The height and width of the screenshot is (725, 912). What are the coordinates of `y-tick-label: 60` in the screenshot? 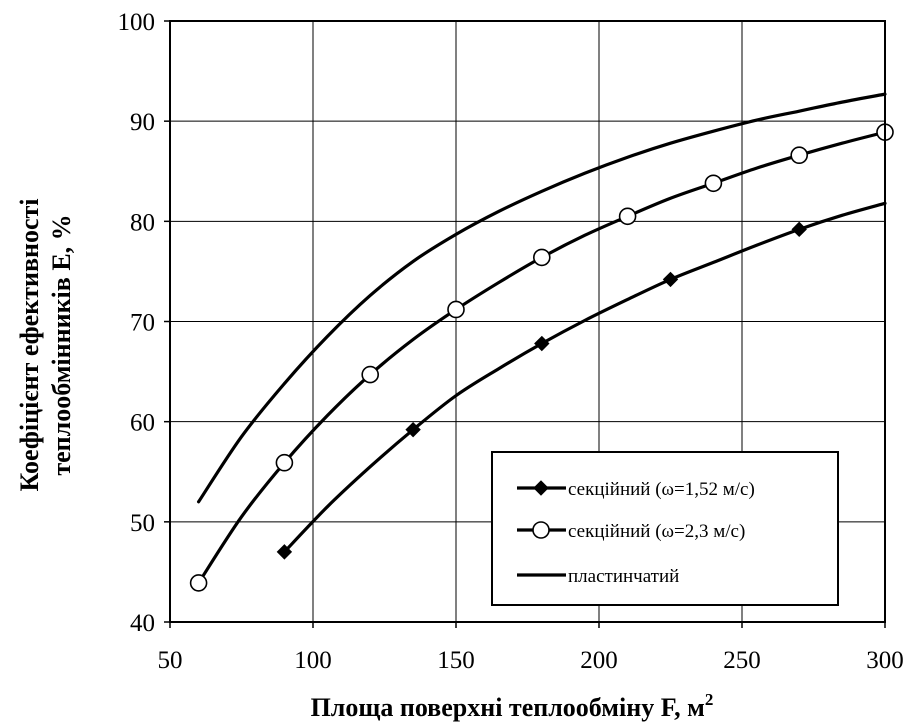 It's located at (142, 423).